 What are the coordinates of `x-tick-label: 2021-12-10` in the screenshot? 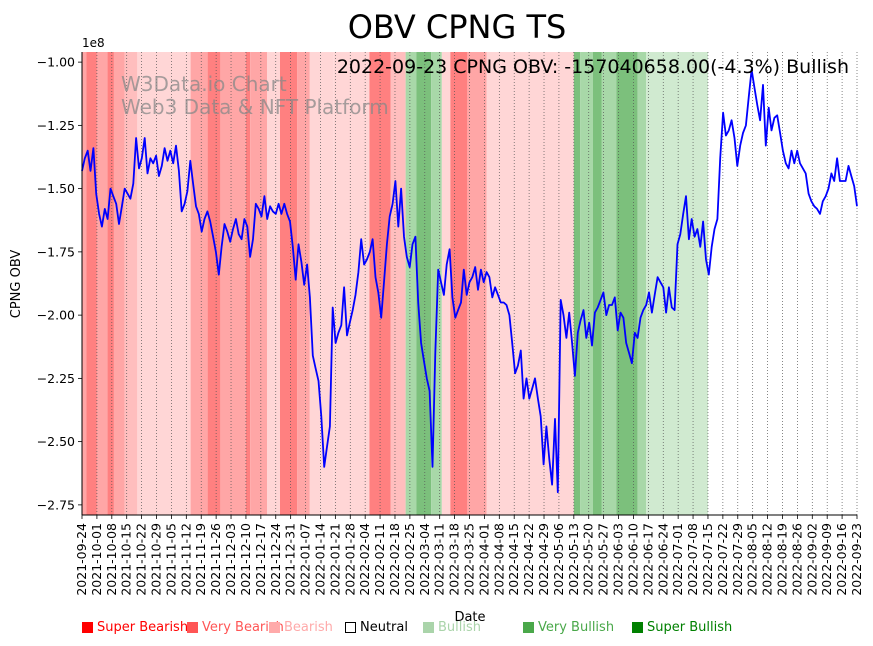 It's located at (245, 559).